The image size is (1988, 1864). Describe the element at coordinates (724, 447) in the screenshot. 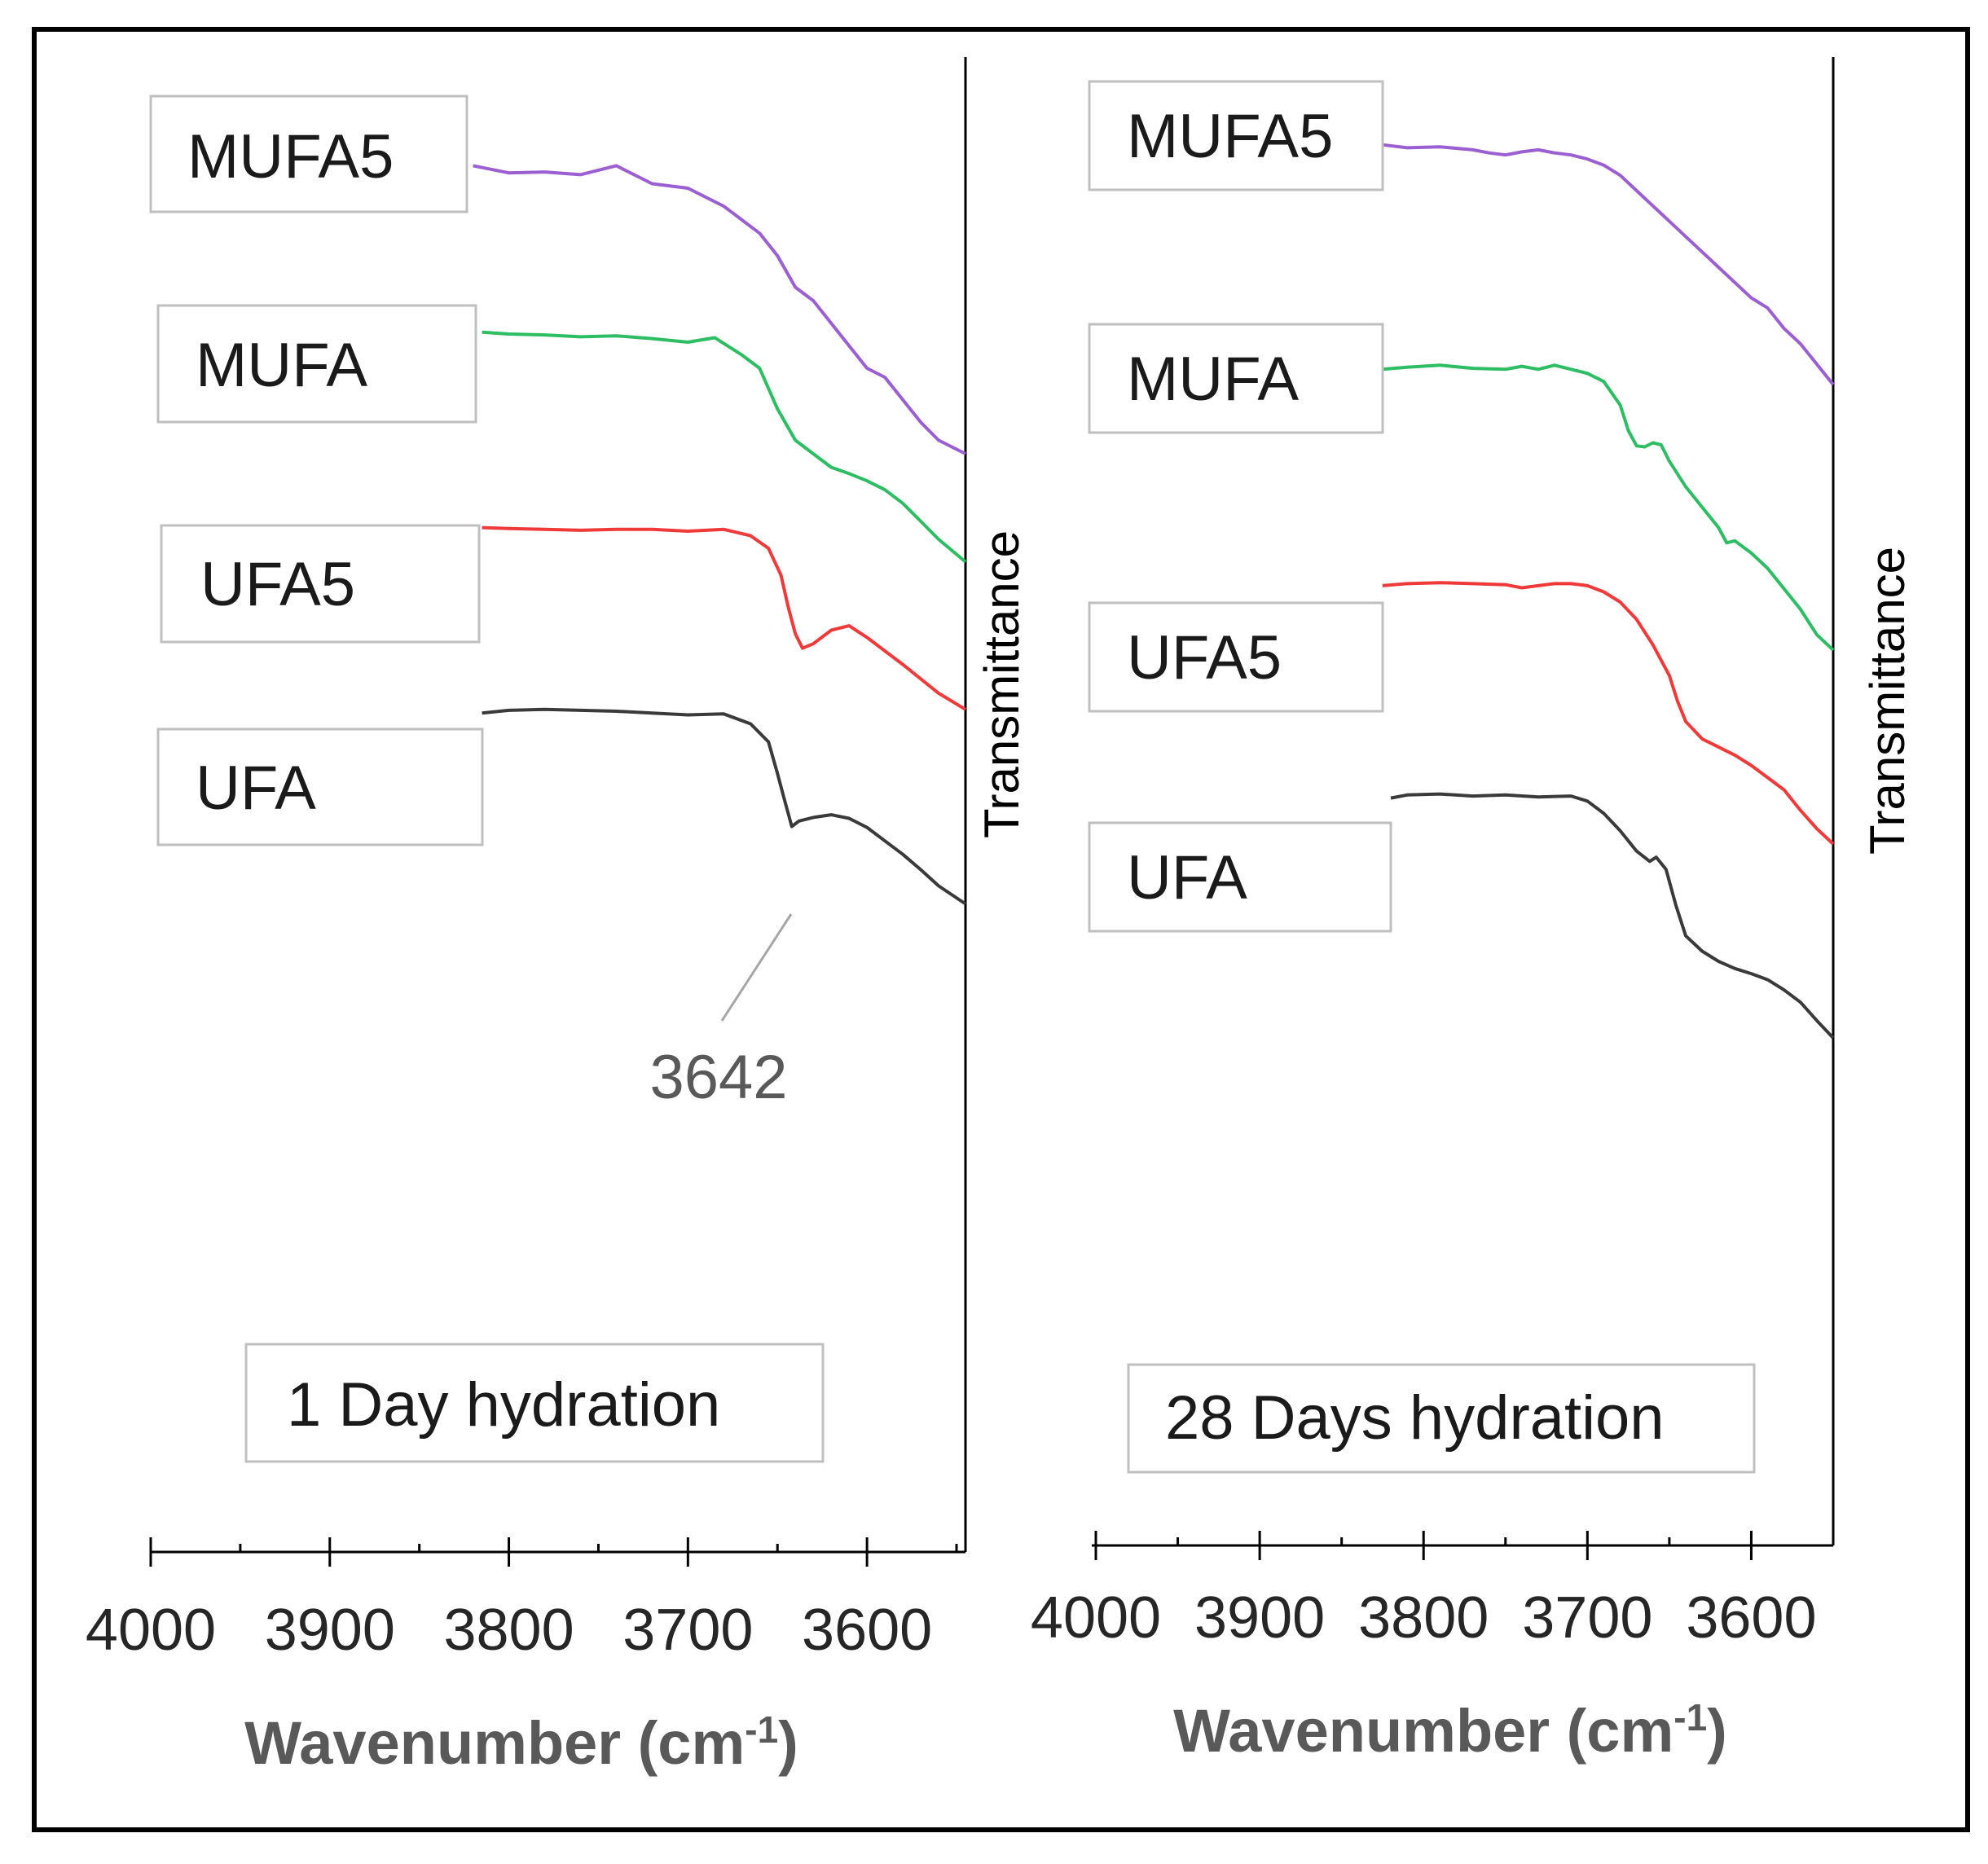

I see `series-line-mufa-left` at that location.